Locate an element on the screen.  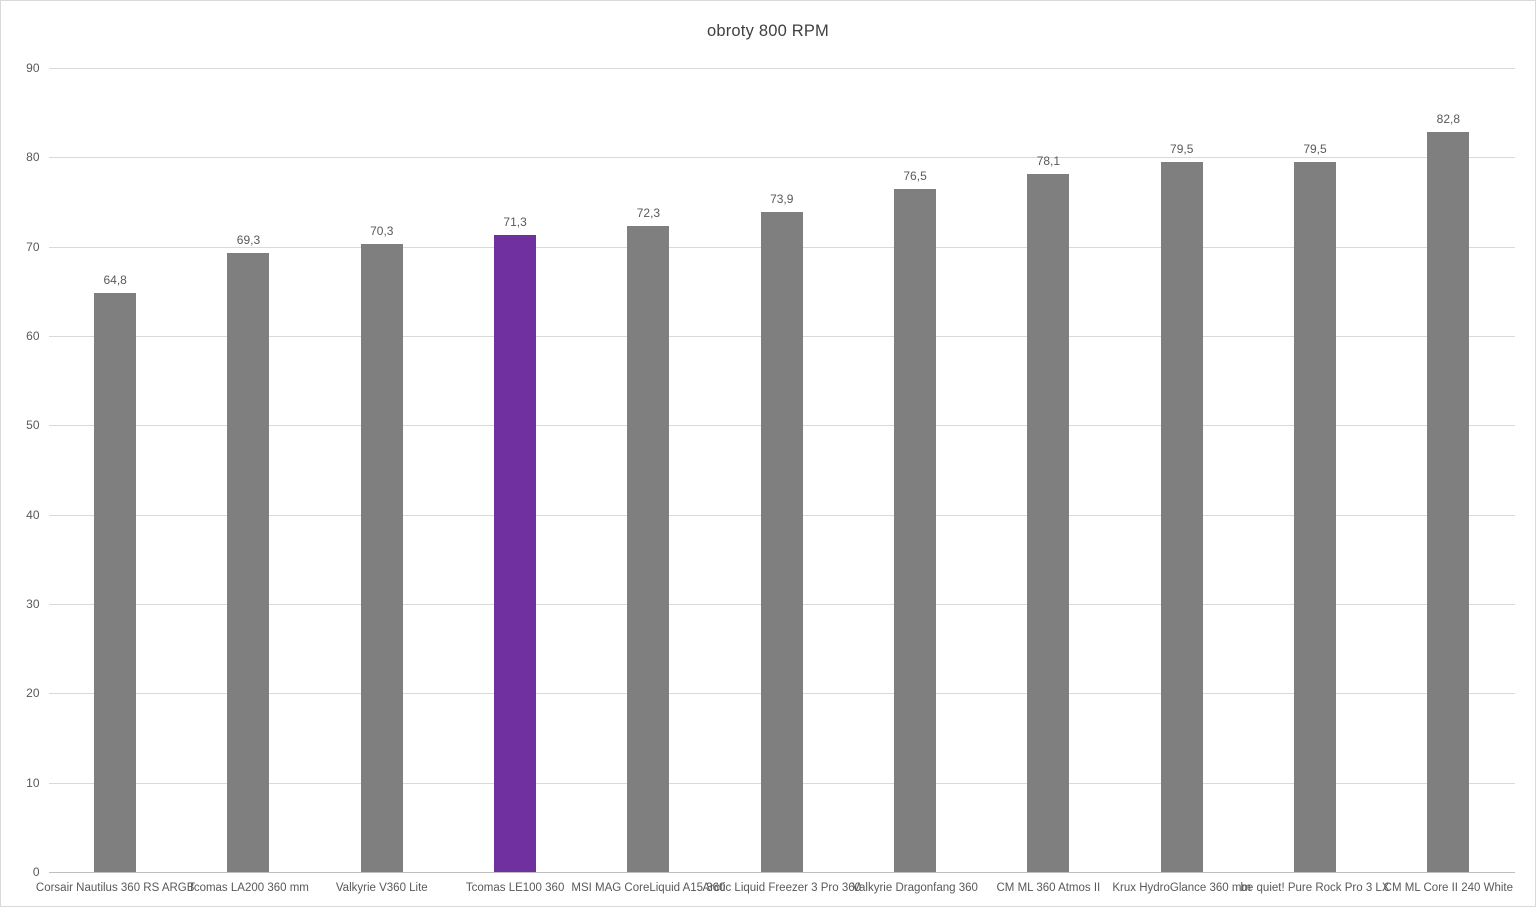
bar-value-label: 64,8 is located at coordinates (115, 280).